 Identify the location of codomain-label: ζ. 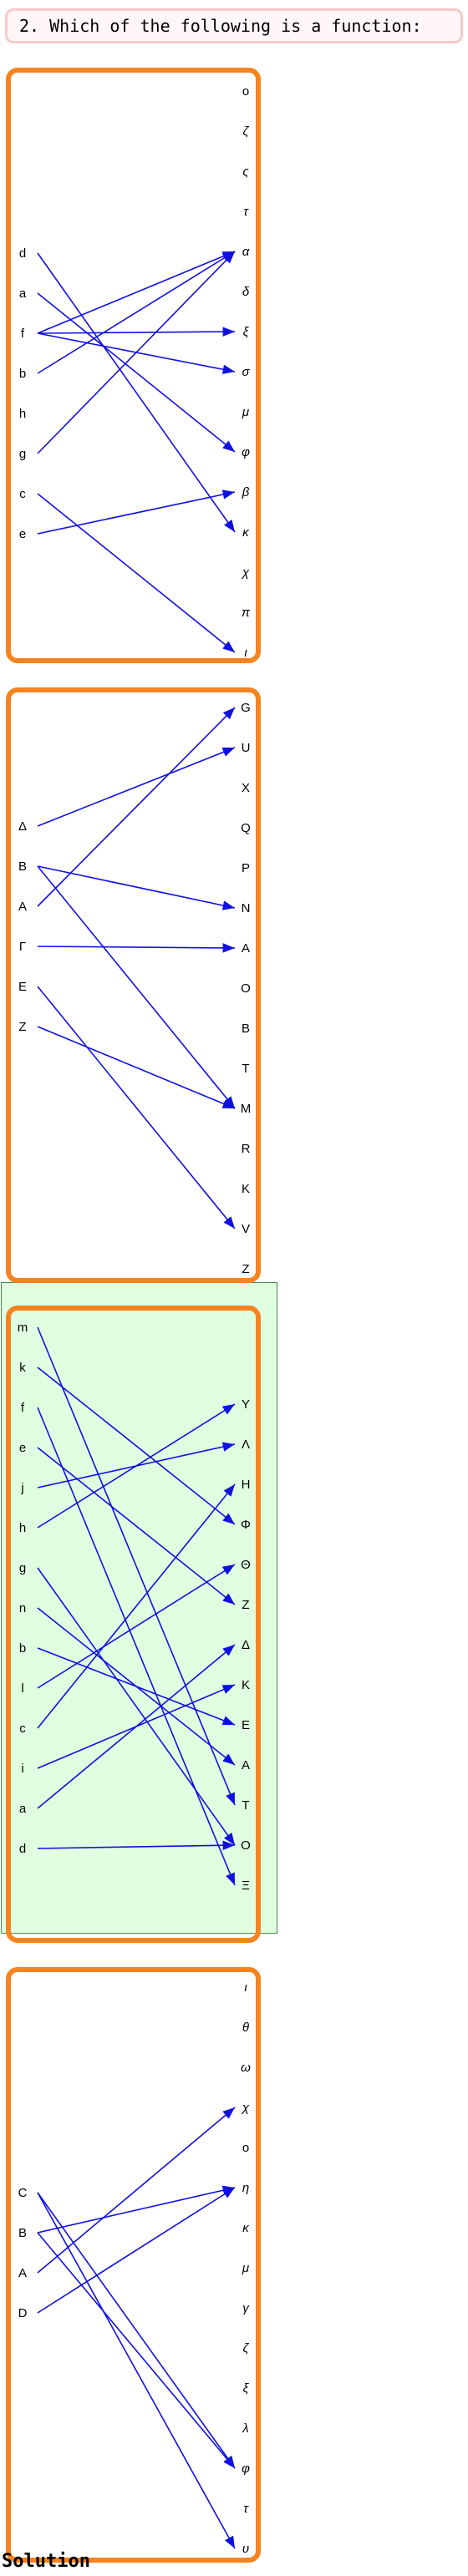
(246, 2348).